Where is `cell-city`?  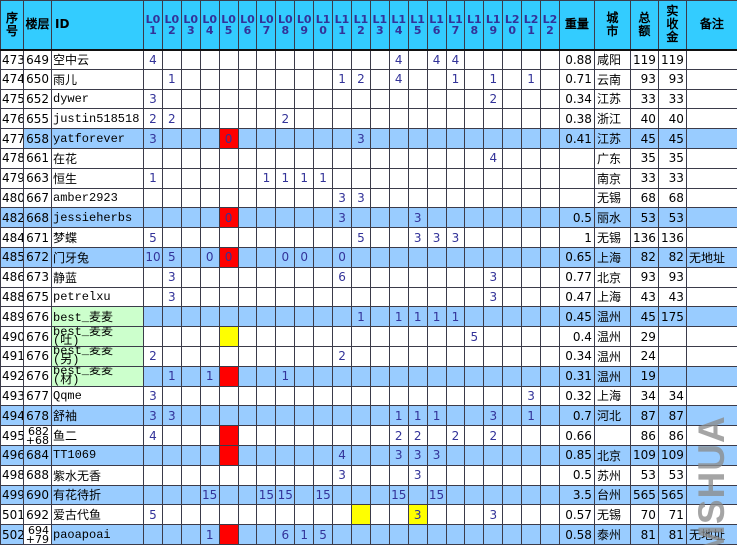
cell-city is located at coordinates (612, 435).